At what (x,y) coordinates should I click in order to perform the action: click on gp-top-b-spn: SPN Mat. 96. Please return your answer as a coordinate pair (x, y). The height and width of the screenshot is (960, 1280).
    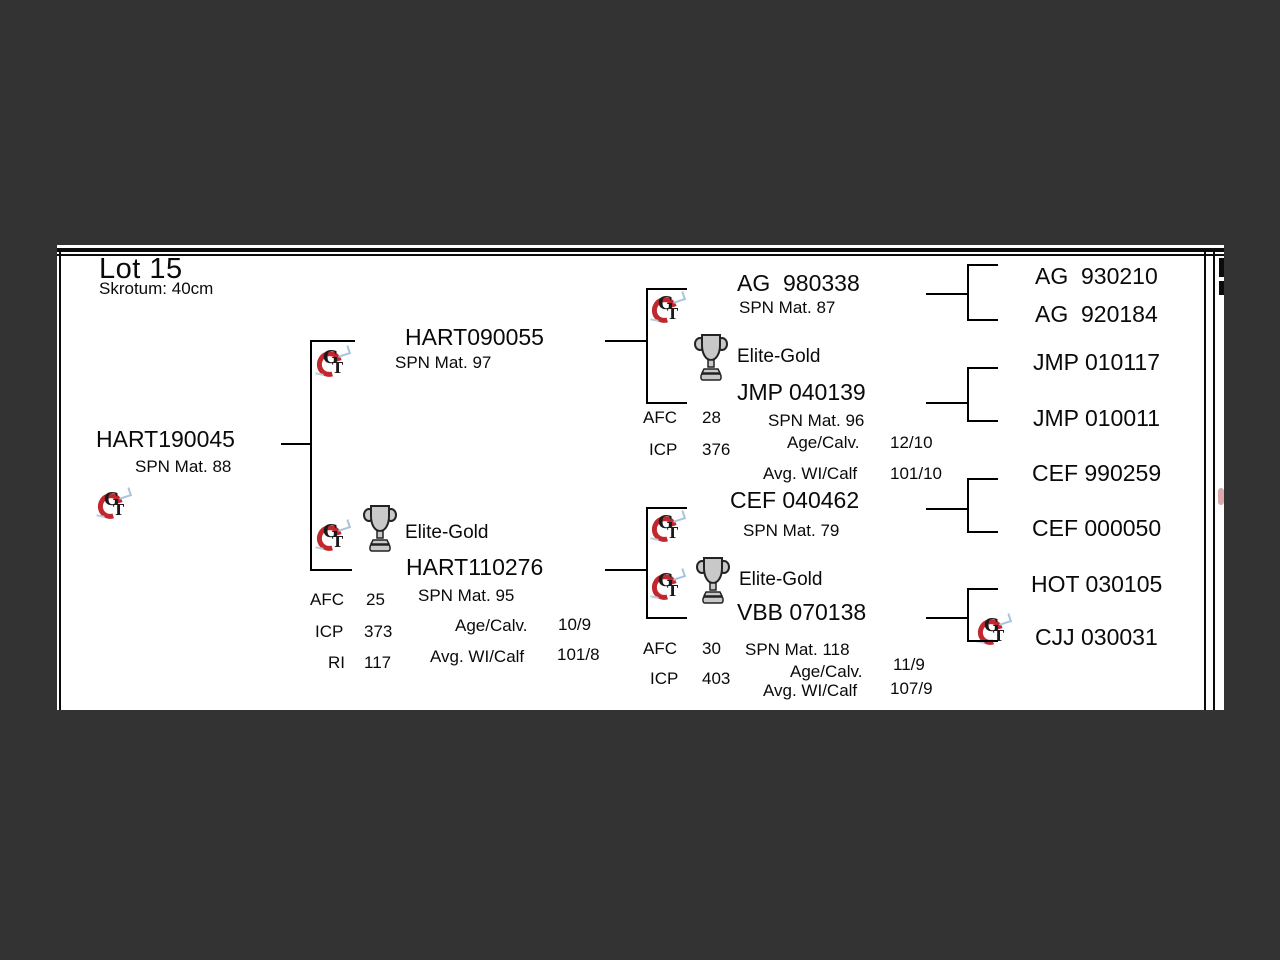
    Looking at the image, I should click on (816, 420).